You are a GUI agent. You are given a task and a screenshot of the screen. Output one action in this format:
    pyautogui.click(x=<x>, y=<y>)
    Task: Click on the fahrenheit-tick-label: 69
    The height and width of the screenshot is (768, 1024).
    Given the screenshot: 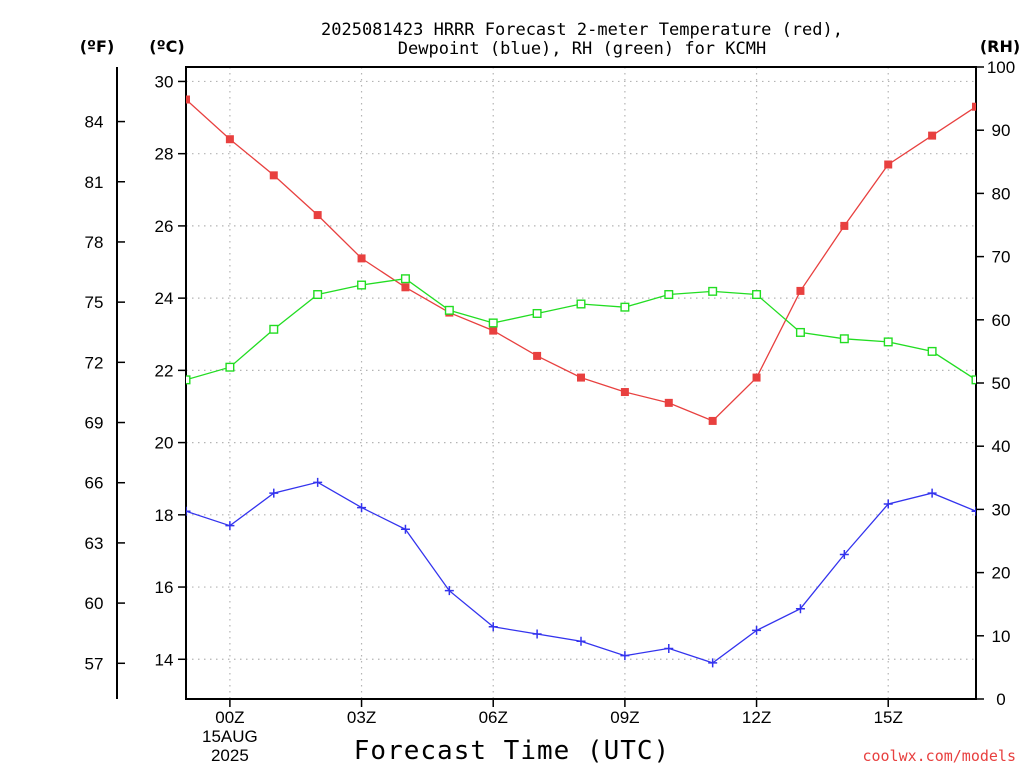 What is the action you would take?
    pyautogui.click(x=94, y=423)
    